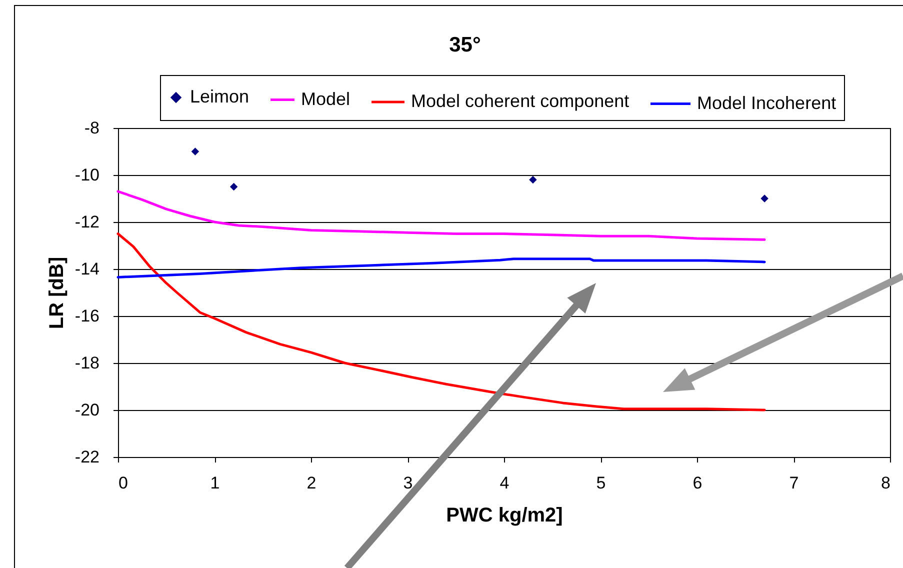 The image size is (903, 568). Describe the element at coordinates (87, 363) in the screenshot. I see `y-tick-label: -18` at that location.